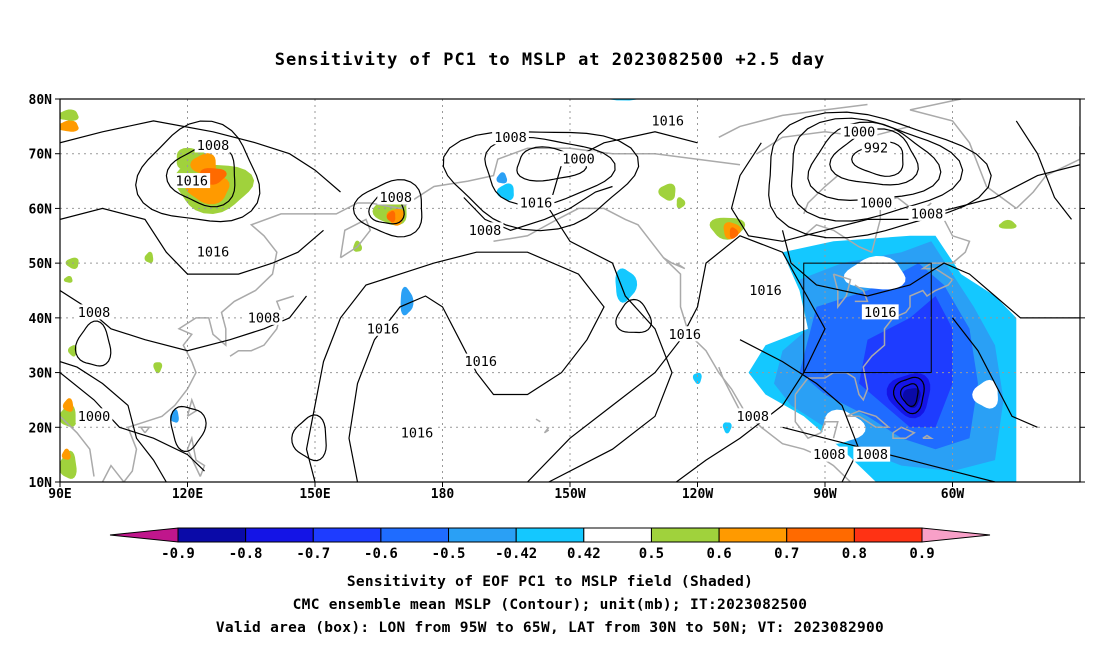  Describe the element at coordinates (313, 554) in the screenshot. I see `colorbar-label: -0.7` at that location.